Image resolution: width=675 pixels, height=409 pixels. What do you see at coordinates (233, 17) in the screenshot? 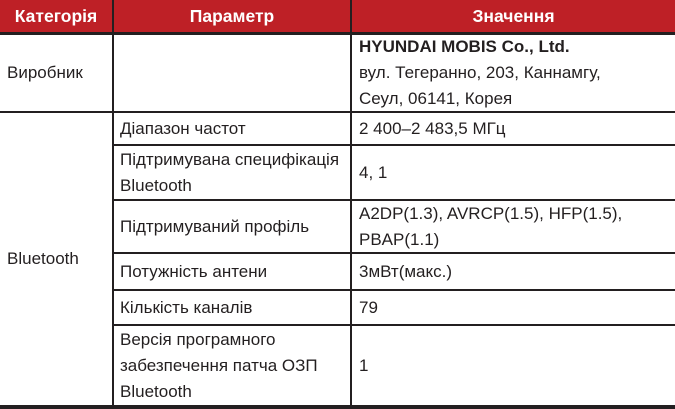
I see `header-parameter: Параметр` at bounding box center [233, 17].